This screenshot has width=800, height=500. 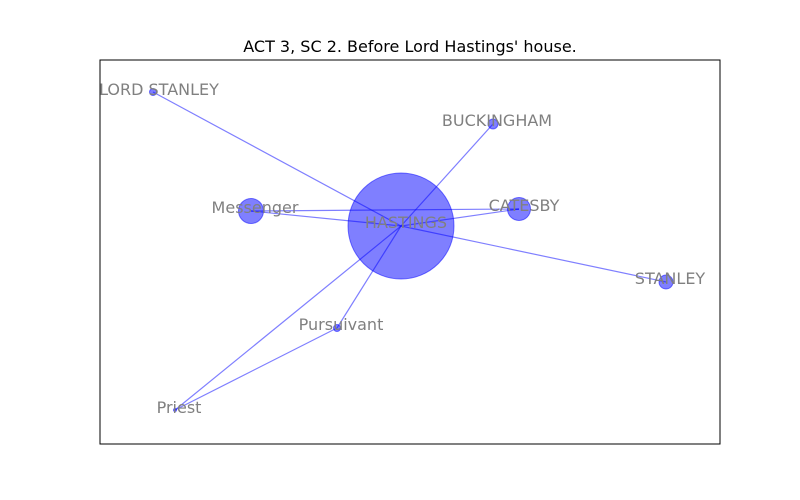 I want to click on node-lord-stanley, so click(x=153, y=92).